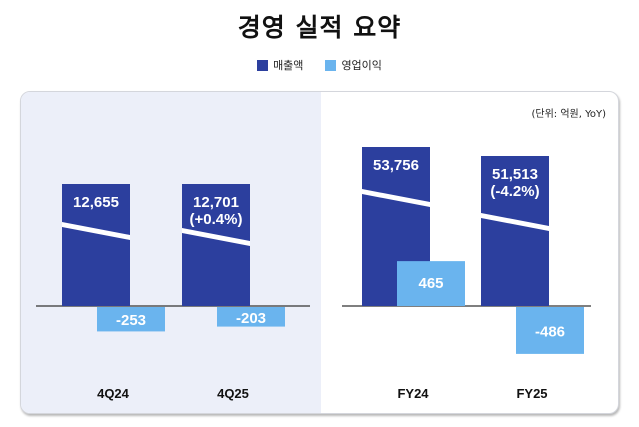 The image size is (639, 427). Describe the element at coordinates (413, 393) in the screenshot. I see `category-label: FY24` at that location.